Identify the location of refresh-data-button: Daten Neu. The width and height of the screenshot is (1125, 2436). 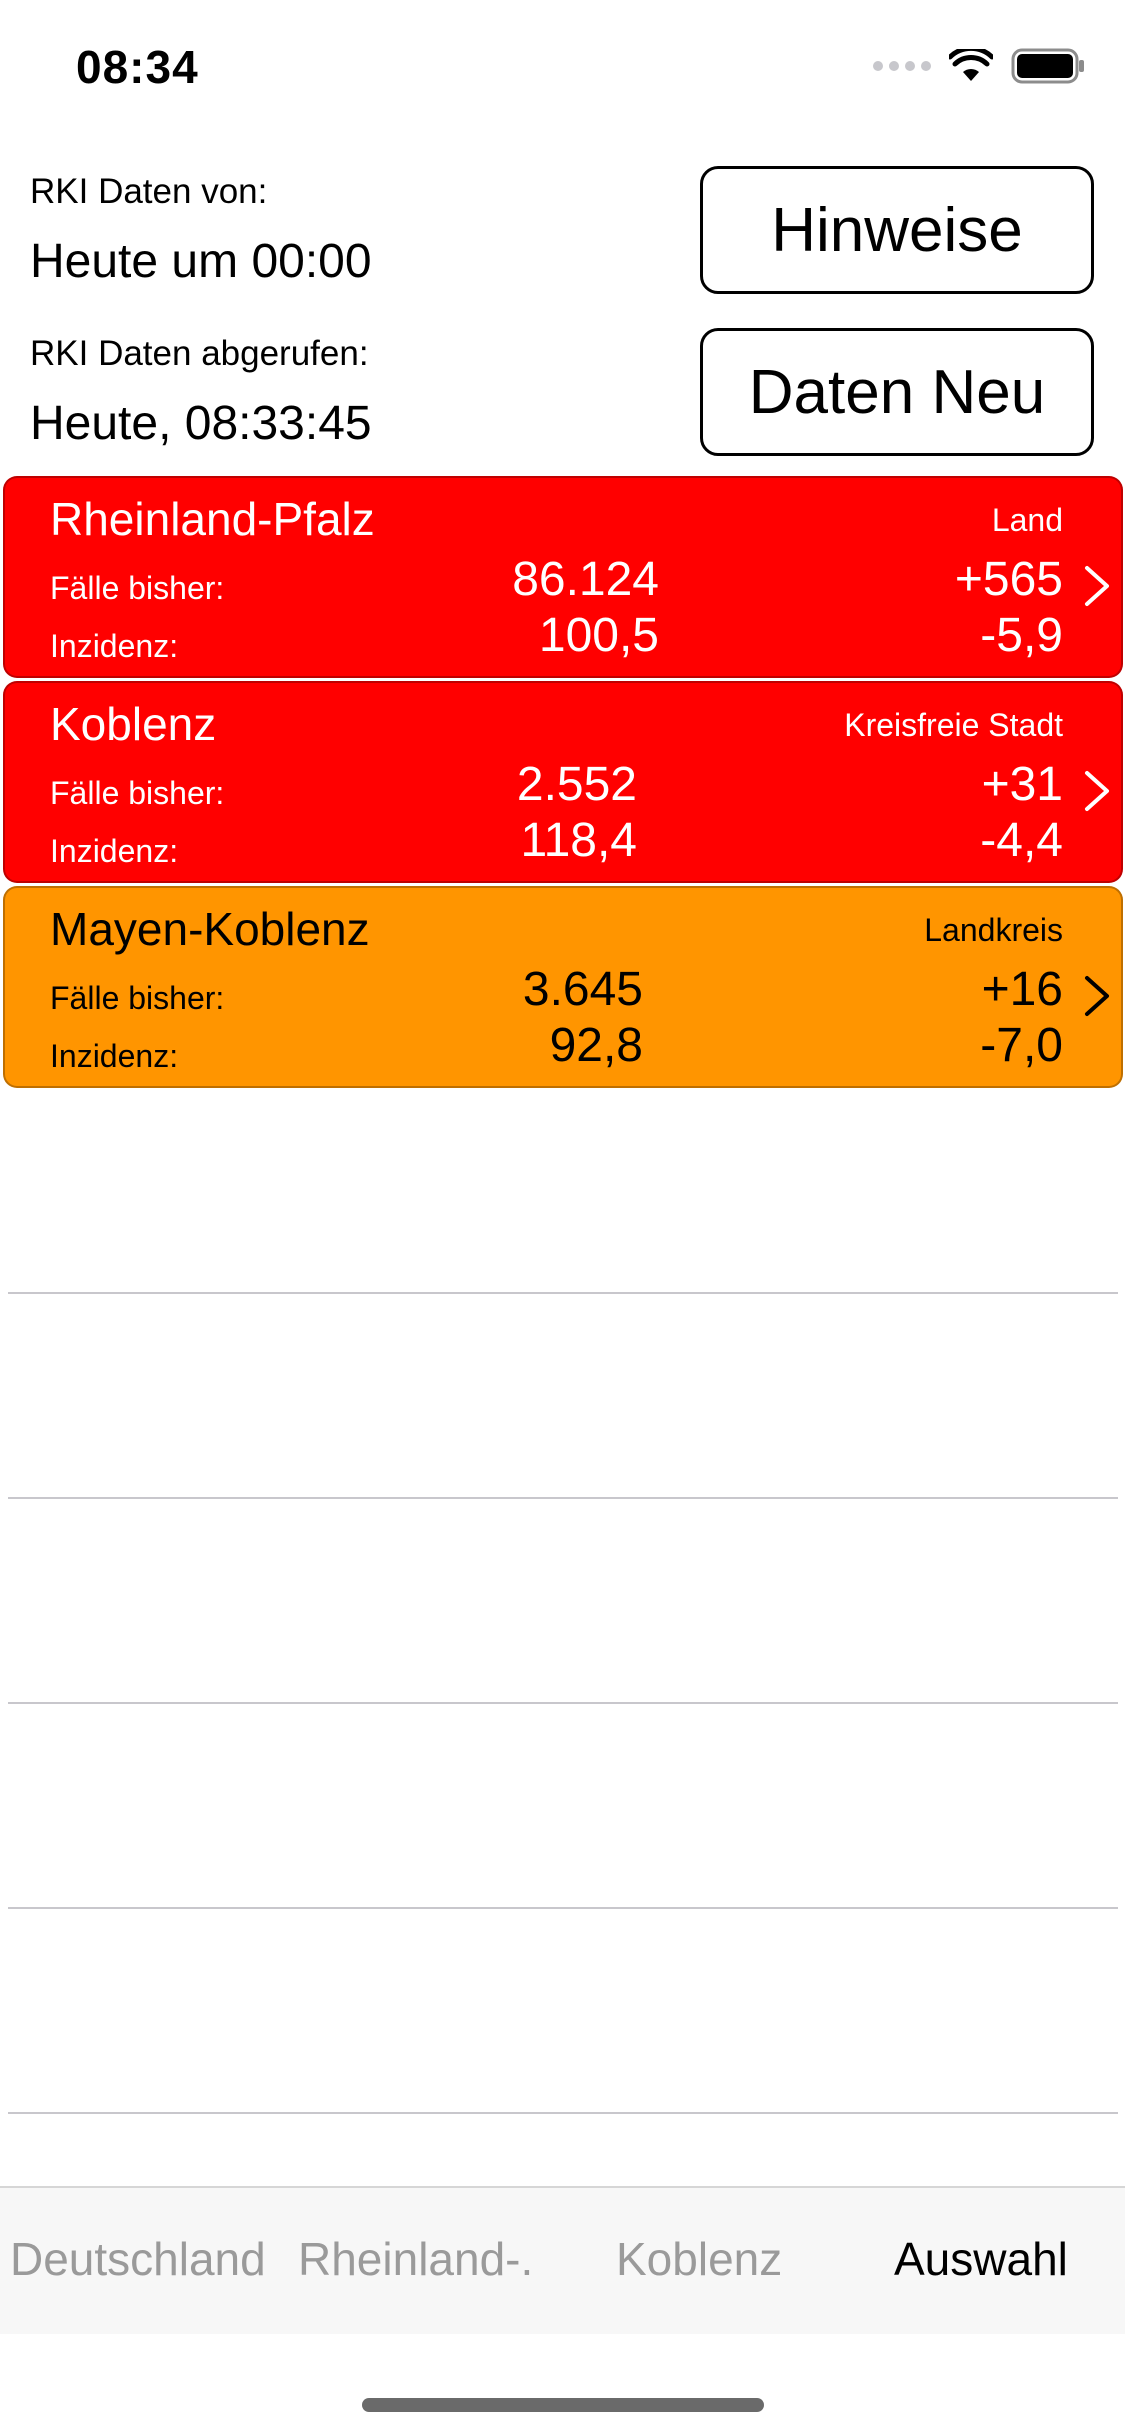
(897, 392).